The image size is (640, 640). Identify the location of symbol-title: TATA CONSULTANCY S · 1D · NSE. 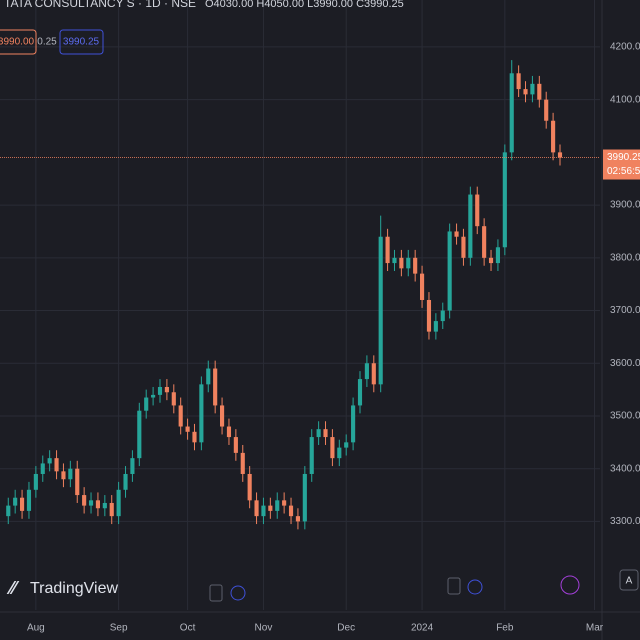
(100, 5).